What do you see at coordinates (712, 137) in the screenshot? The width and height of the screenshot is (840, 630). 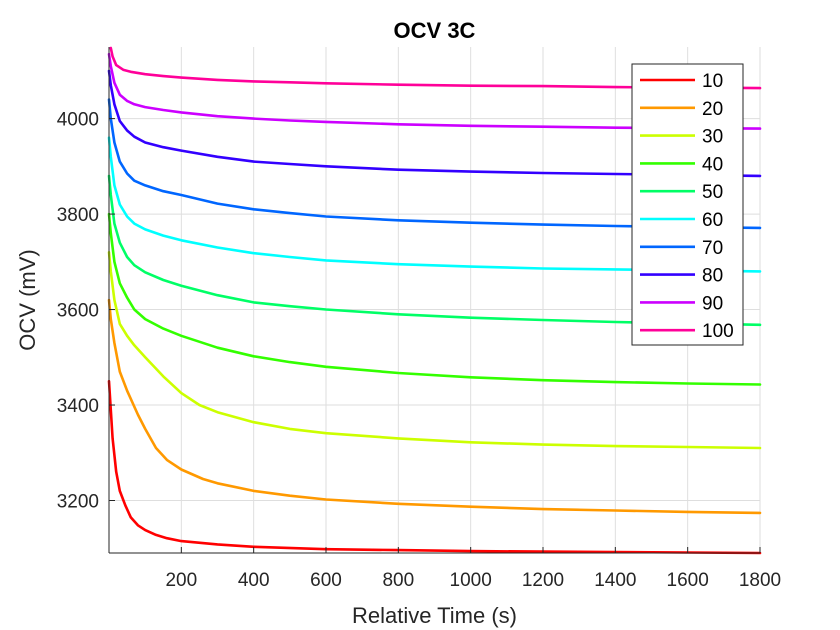 I see `legend-label-30: 30` at bounding box center [712, 137].